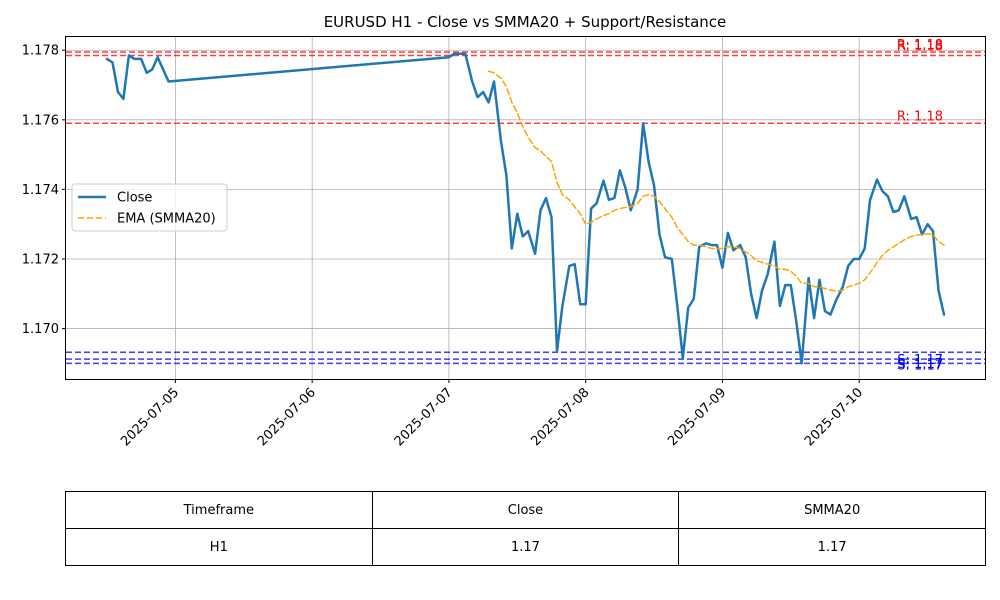  What do you see at coordinates (40, 259) in the screenshot?
I see `y-tick-label: 1.172` at bounding box center [40, 259].